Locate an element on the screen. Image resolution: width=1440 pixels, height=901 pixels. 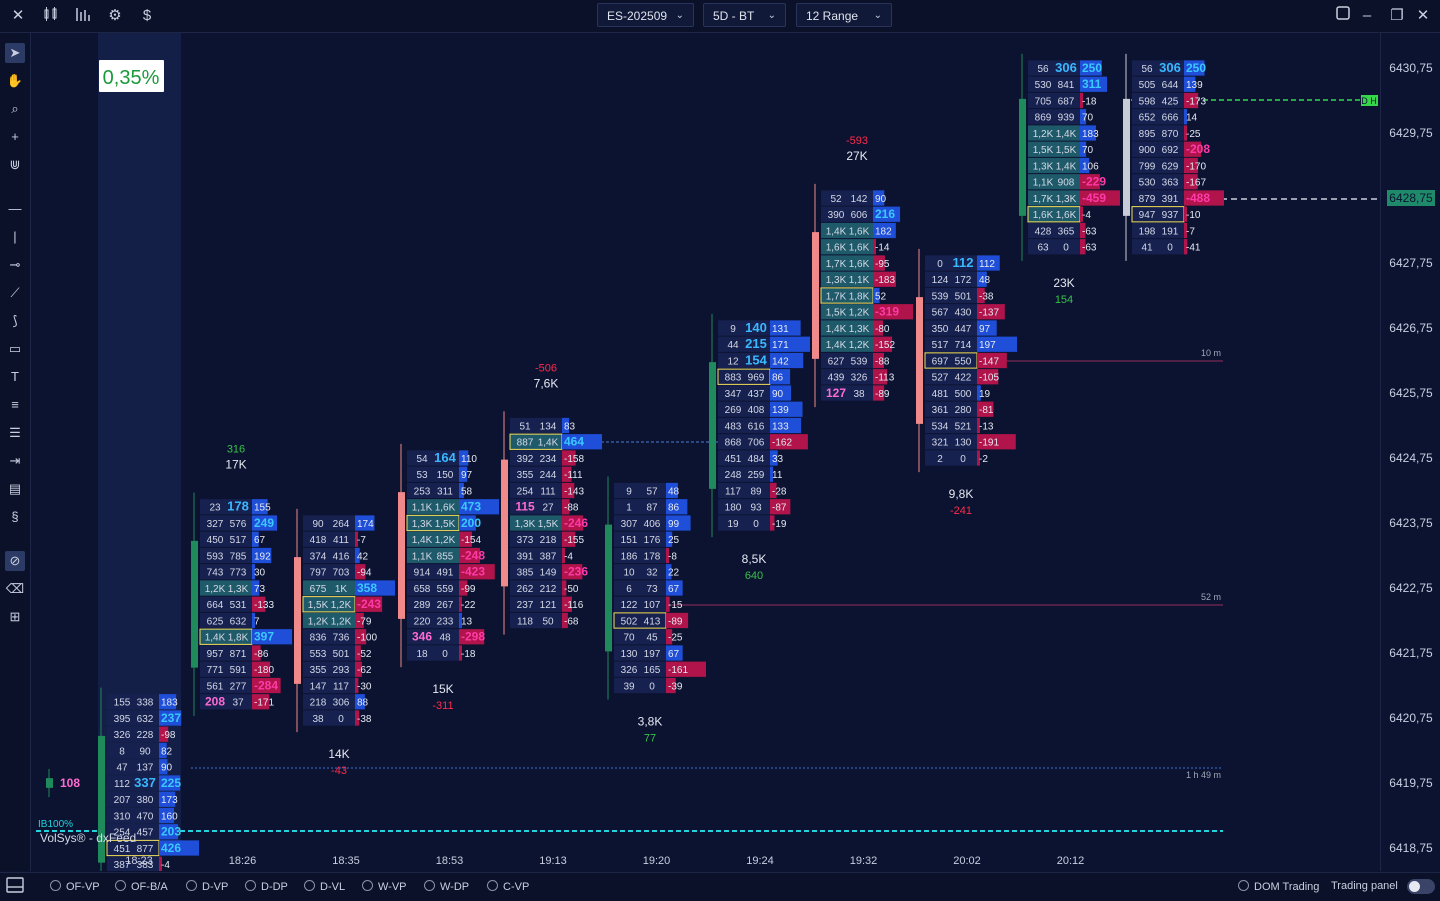
delta-value: 11 is located at coordinates (777, 475).